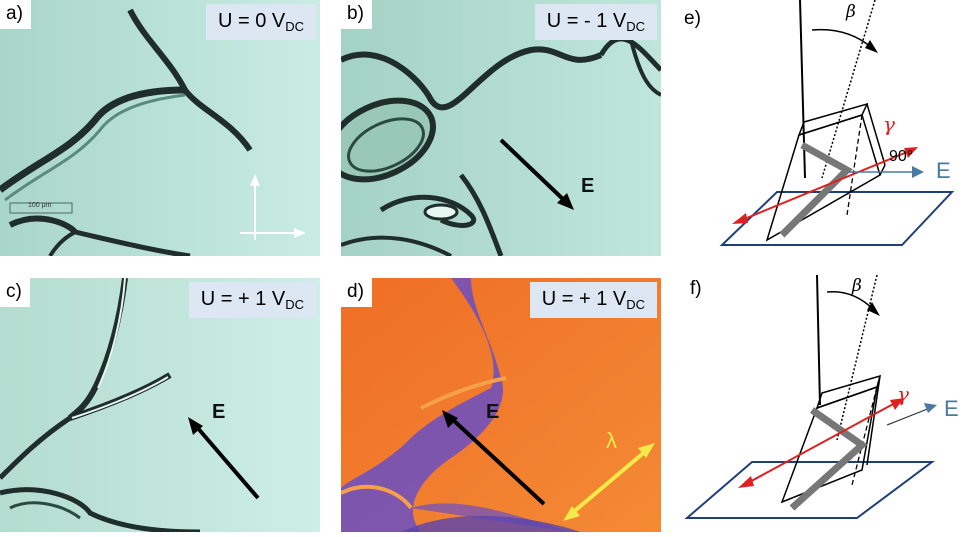 The height and width of the screenshot is (537, 975). Describe the element at coordinates (252, 300) in the screenshot. I see `voltage-label-c: U = + 1 VDC` at that location.